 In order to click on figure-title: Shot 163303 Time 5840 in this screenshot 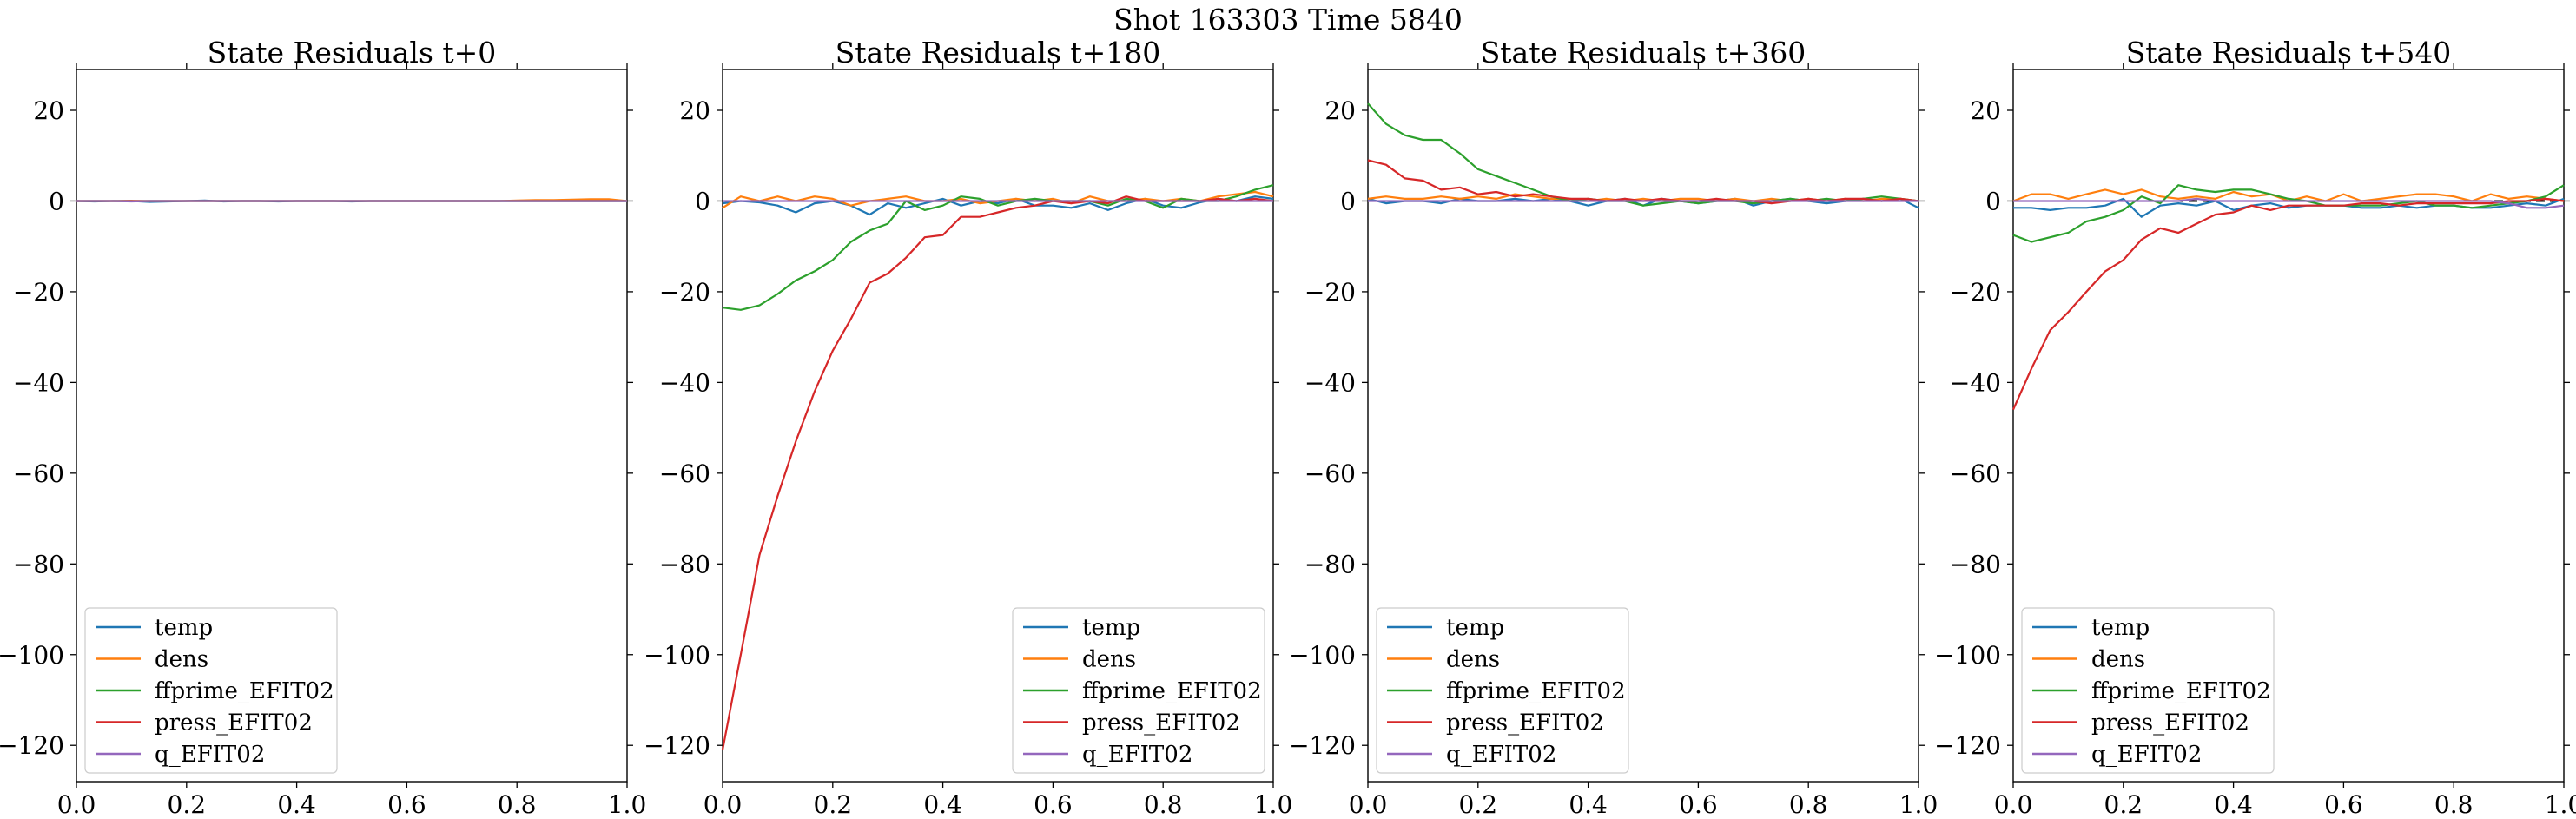, I will do `click(1288, 19)`.